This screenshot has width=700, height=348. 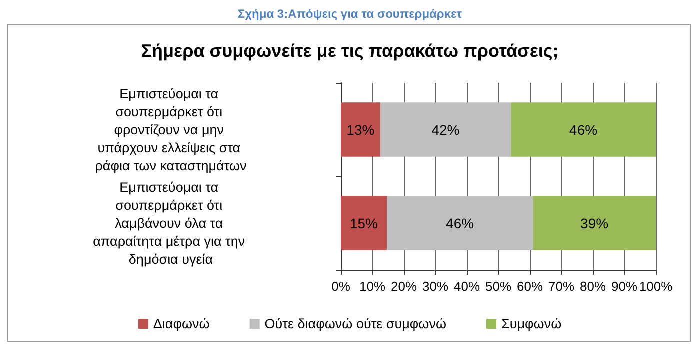 What do you see at coordinates (171, 130) in the screenshot?
I see `y-tick-label: Εμπιστεύομαι τα σουπερμάρκετ ότι φροντίζουν να μην υπάρχουν ελλείψεις στα ράφια των καταστημάτων` at bounding box center [171, 130].